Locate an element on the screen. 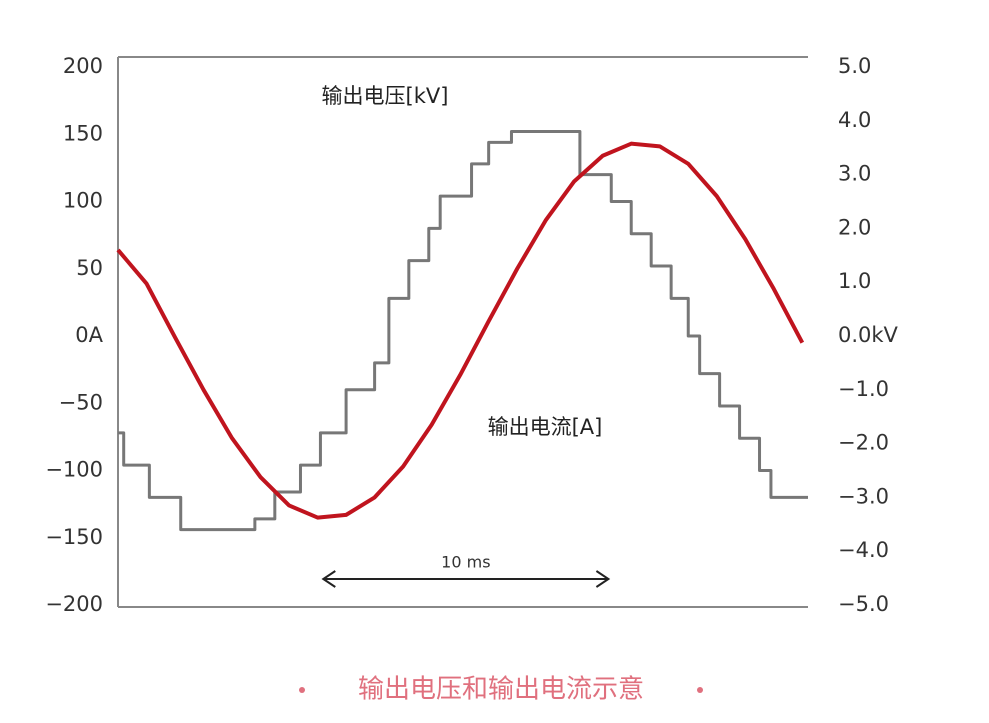  y-tick-label: 200 is located at coordinates (83, 66).